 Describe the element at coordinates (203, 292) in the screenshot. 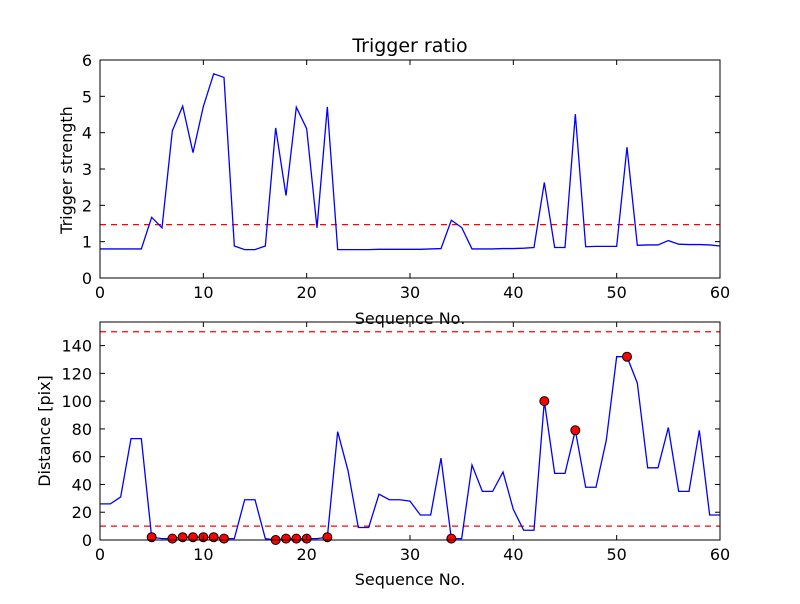

I see `trigger-xtick-label: 10` at that location.